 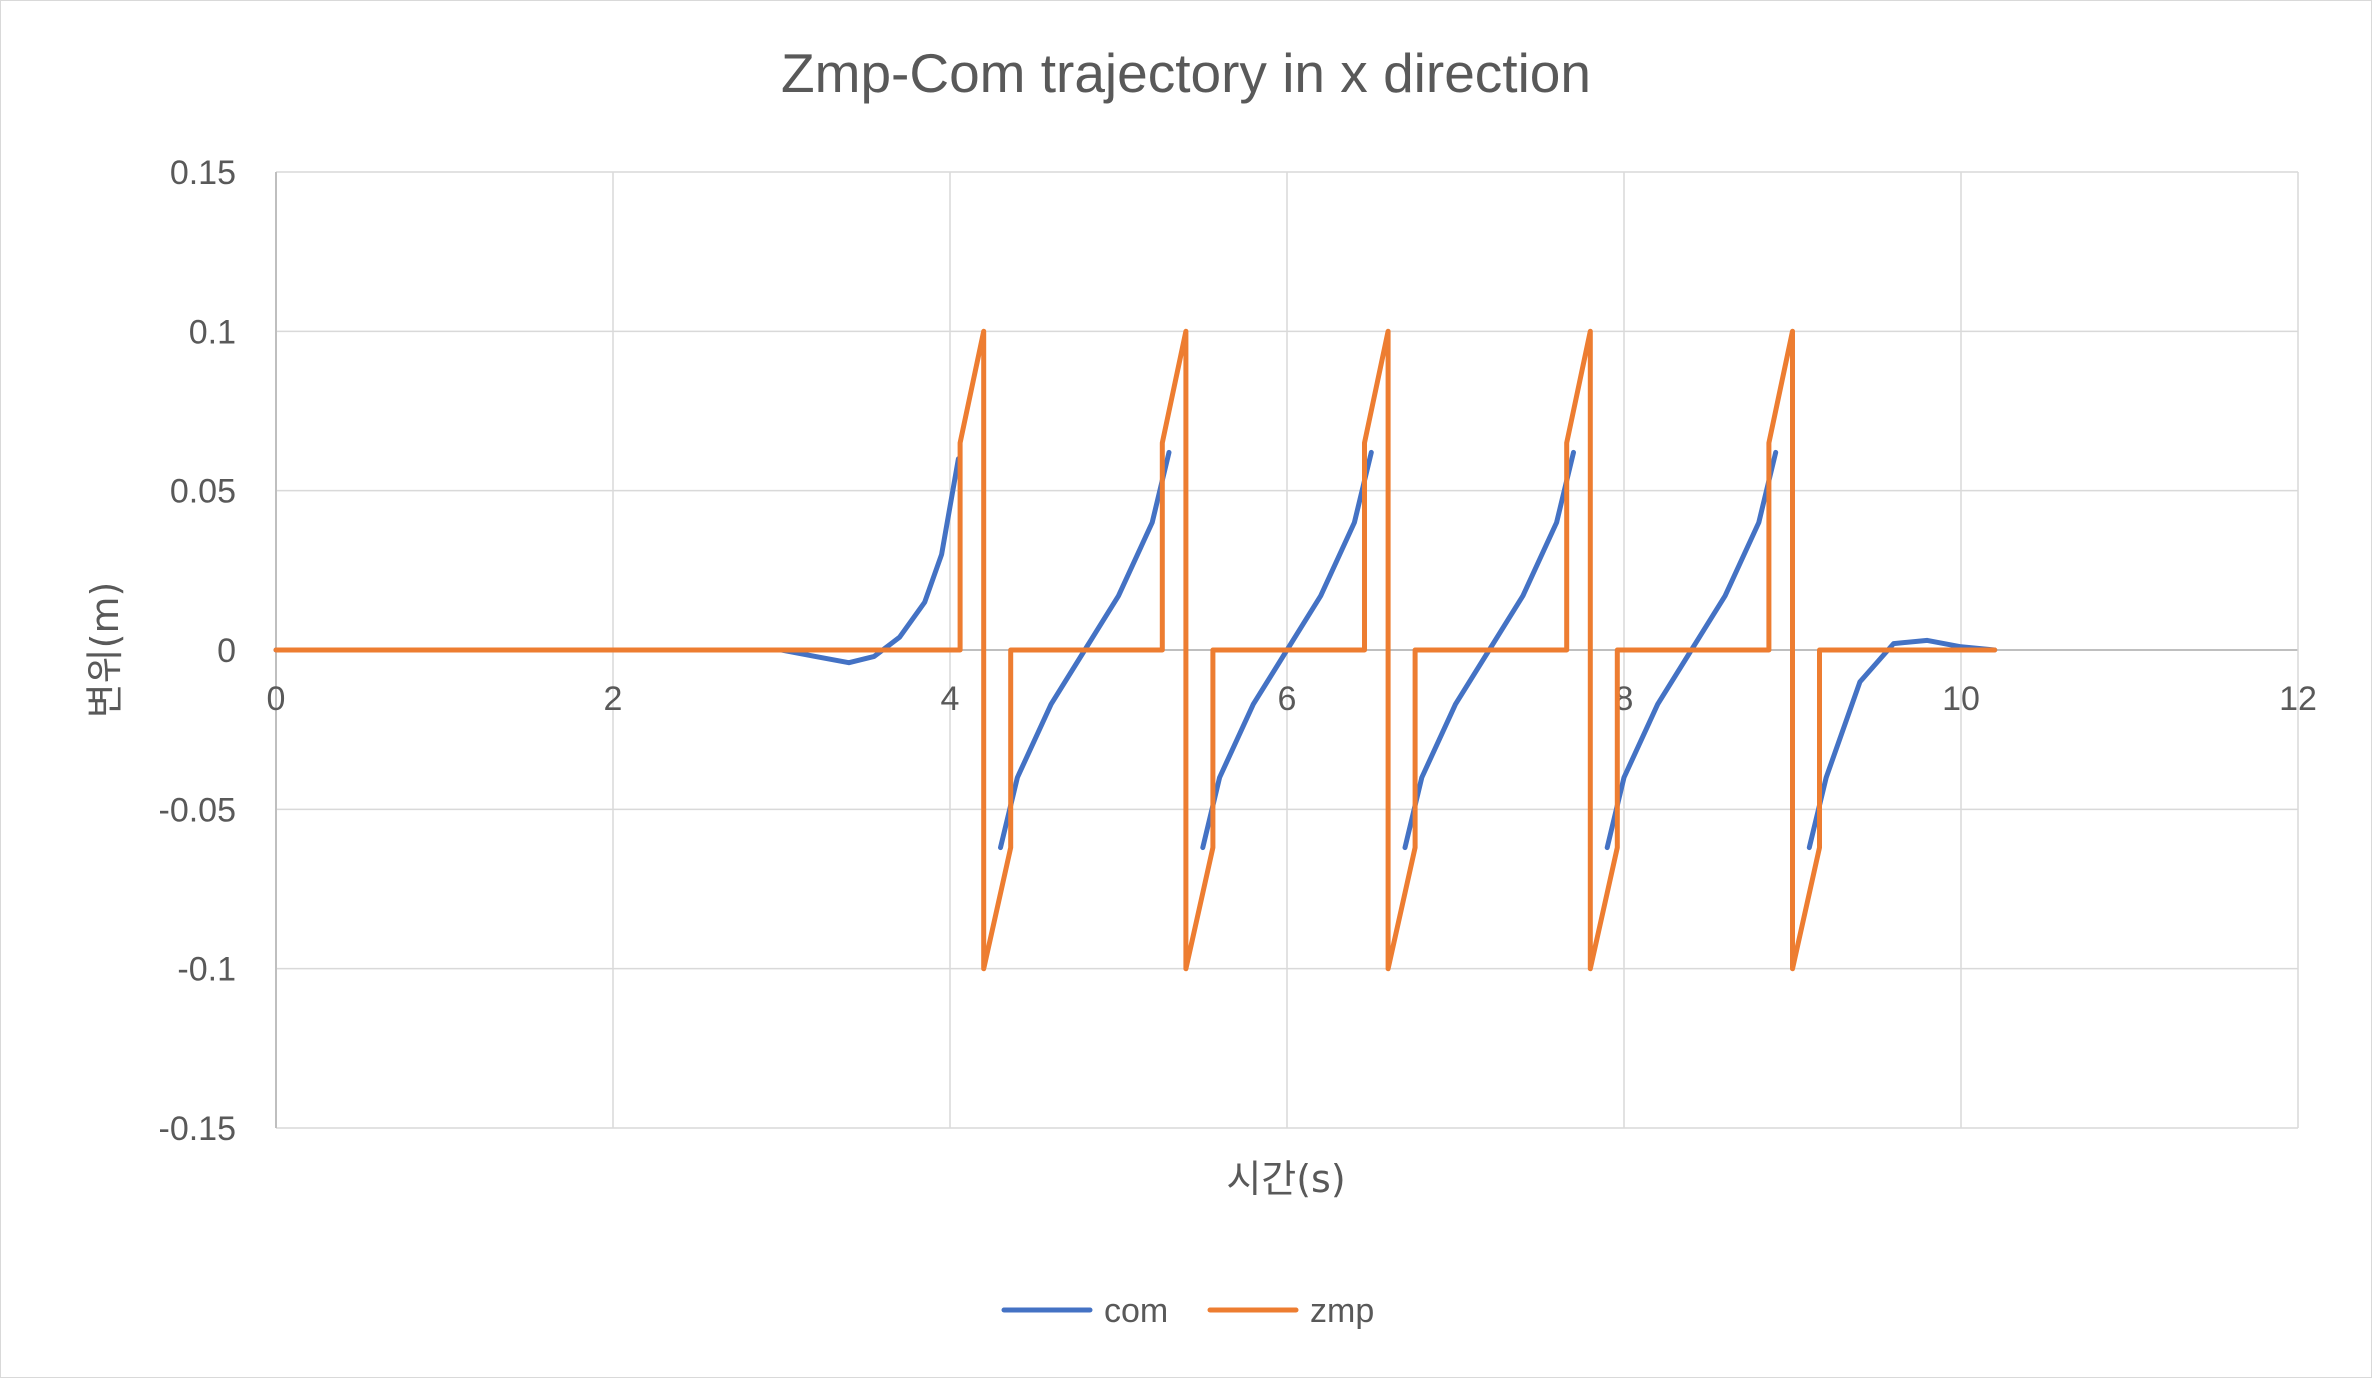 What do you see at coordinates (226, 651) in the screenshot?
I see `y-tick-label: 0` at bounding box center [226, 651].